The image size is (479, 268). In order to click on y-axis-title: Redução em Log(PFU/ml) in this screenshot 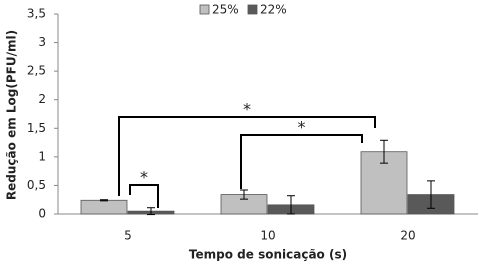, I will do `click(12, 115)`.